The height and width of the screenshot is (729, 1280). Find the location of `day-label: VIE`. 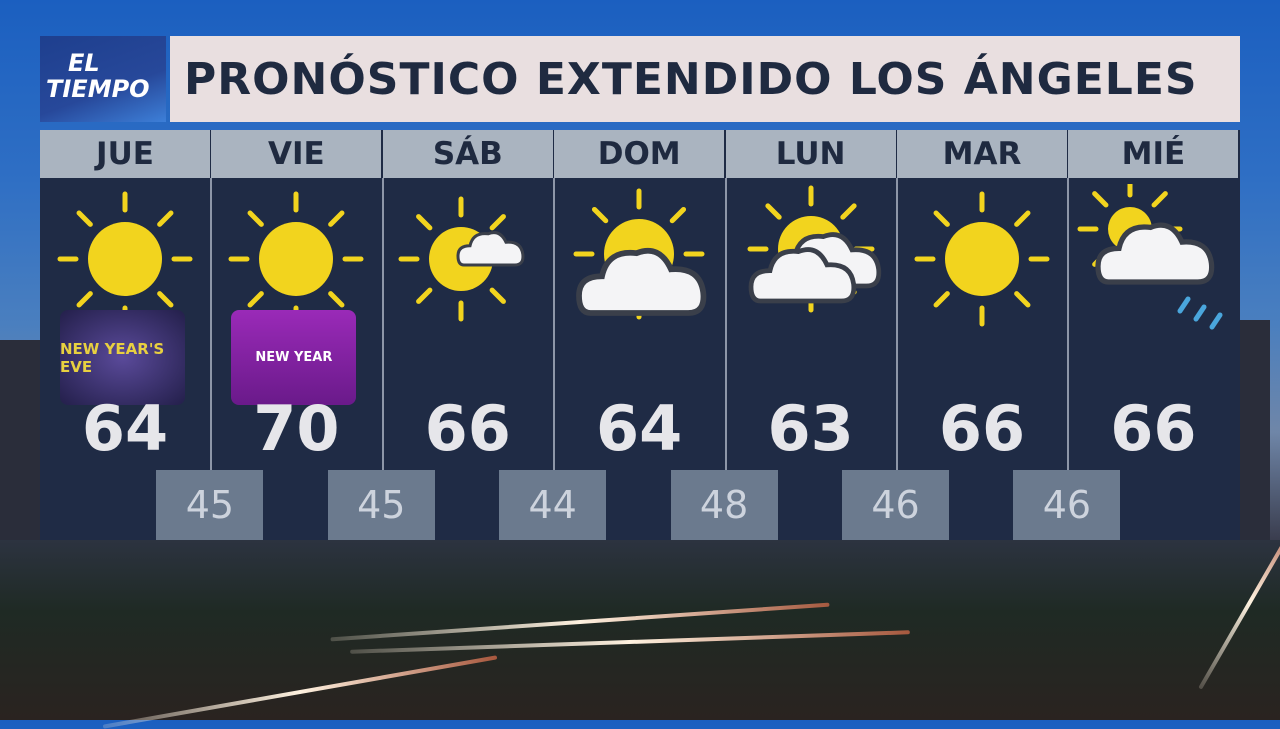

day-label: VIE is located at coordinates (296, 154).